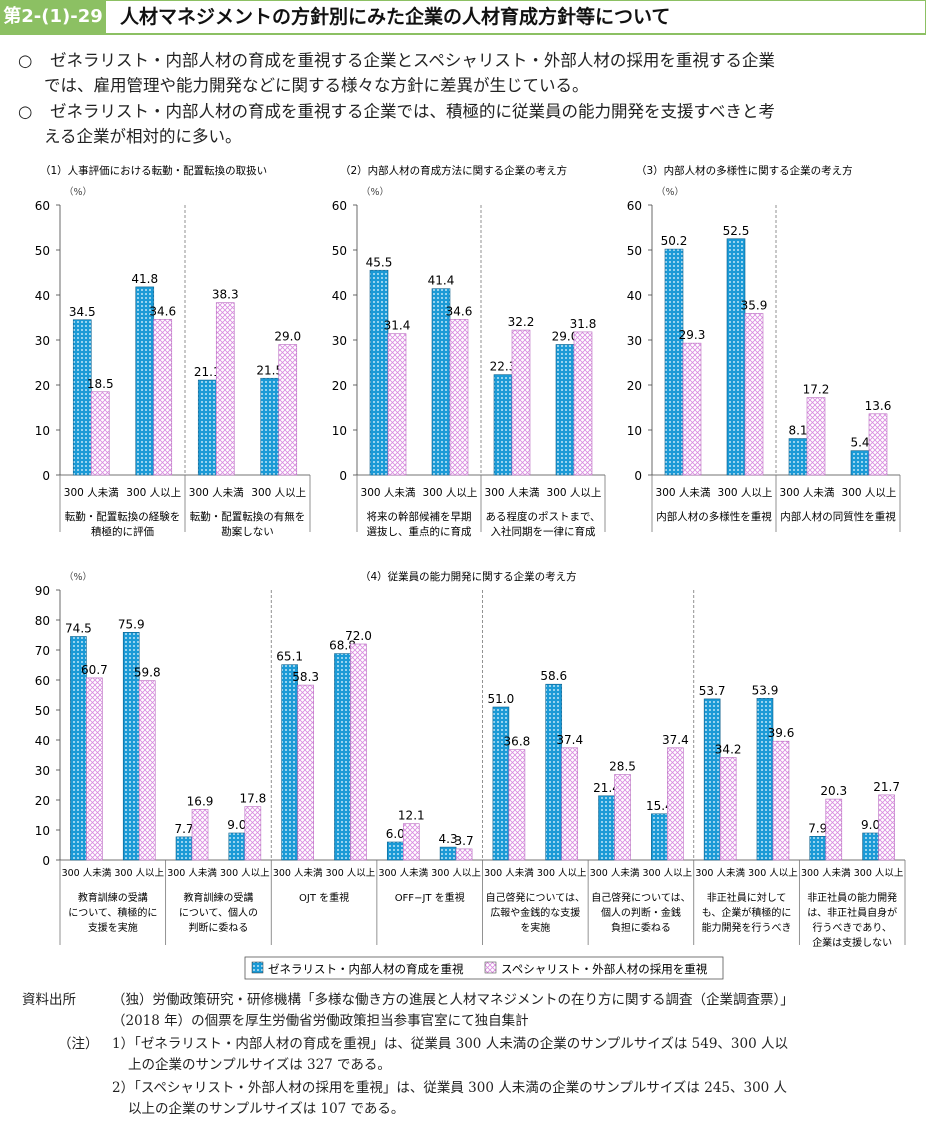  I want to click on group-label: 支援を実施, so click(113, 927).